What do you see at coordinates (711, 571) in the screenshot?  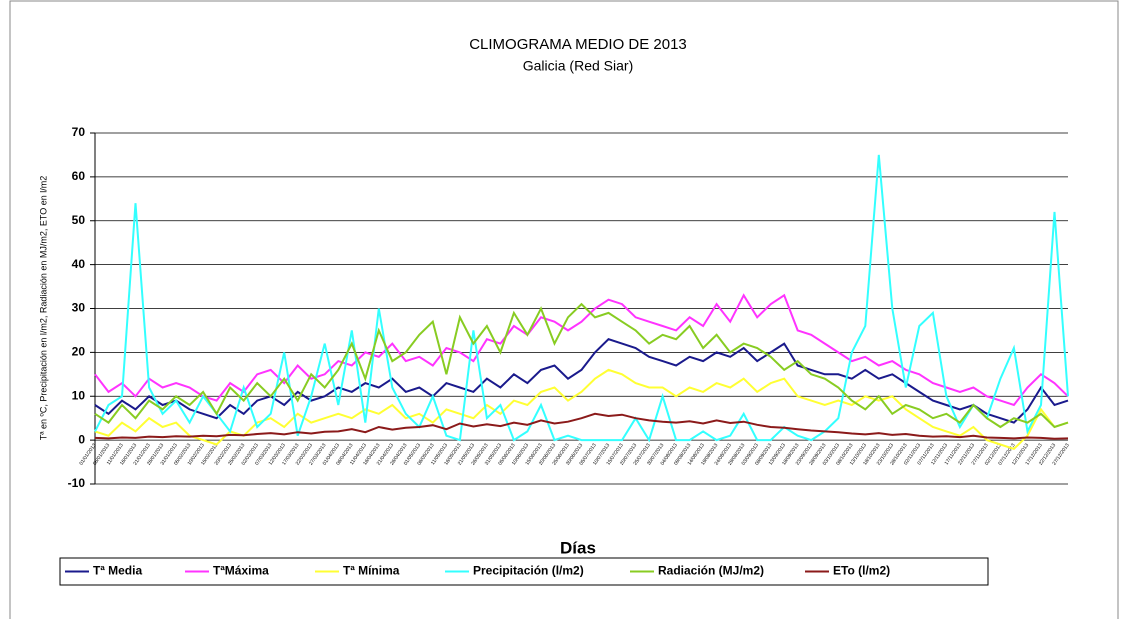 I see `legend-label: Radiación (MJ/m2)` at bounding box center [711, 571].